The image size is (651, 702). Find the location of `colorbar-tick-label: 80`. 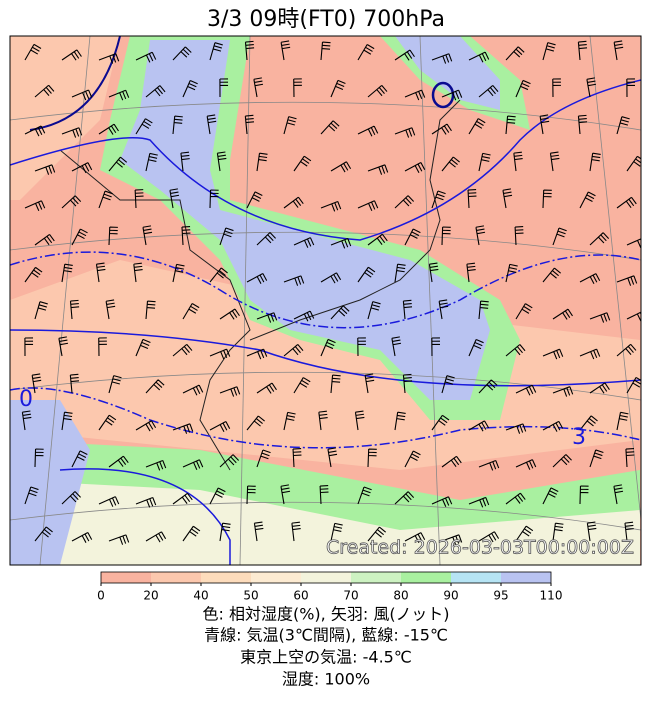

colorbar-tick-label: 80 is located at coordinates (400, 596).